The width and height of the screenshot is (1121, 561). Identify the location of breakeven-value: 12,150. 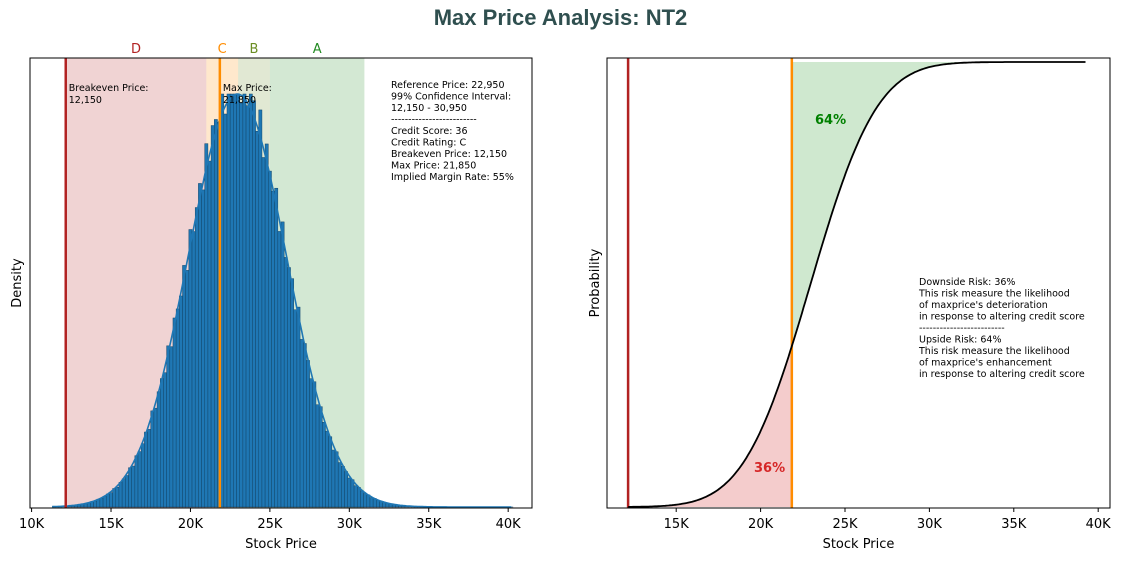
(85, 100).